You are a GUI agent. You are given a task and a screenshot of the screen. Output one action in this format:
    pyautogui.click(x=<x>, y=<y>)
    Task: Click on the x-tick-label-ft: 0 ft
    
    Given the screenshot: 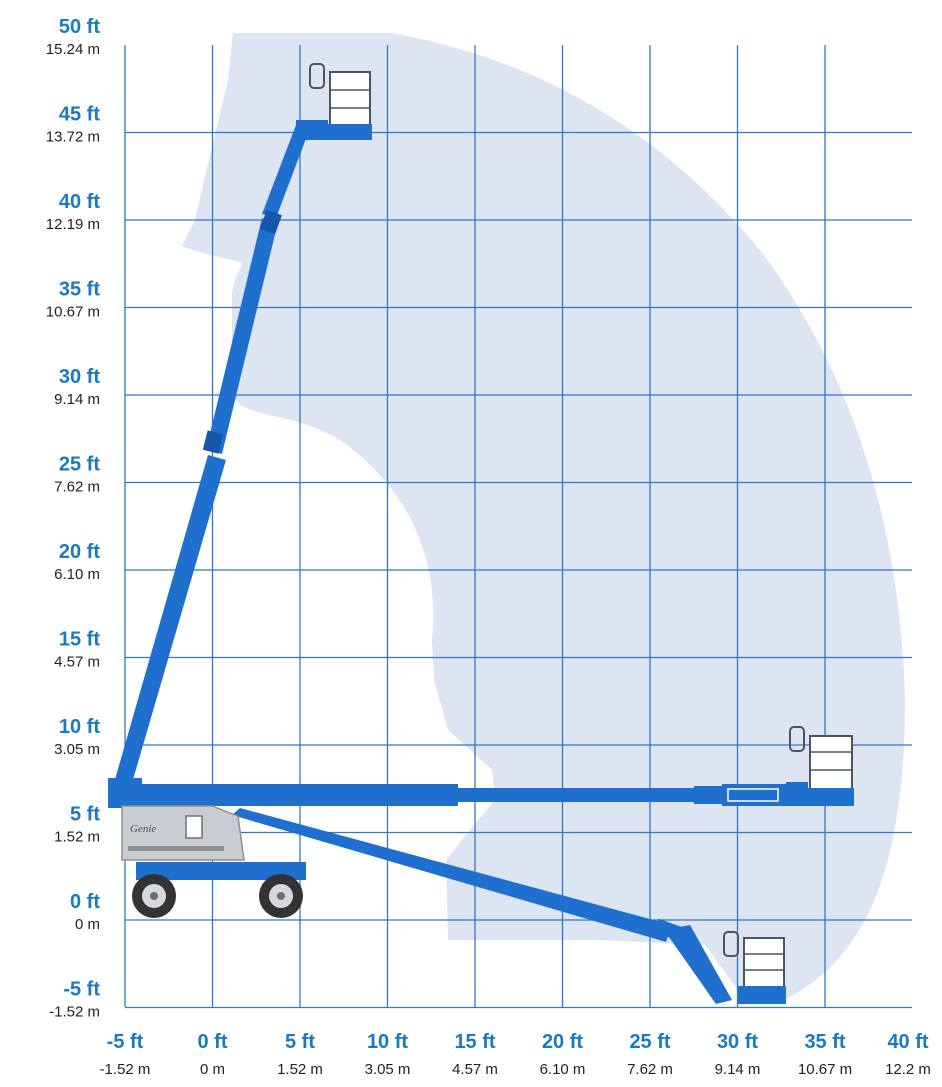 What is the action you would take?
    pyautogui.click(x=213, y=1042)
    